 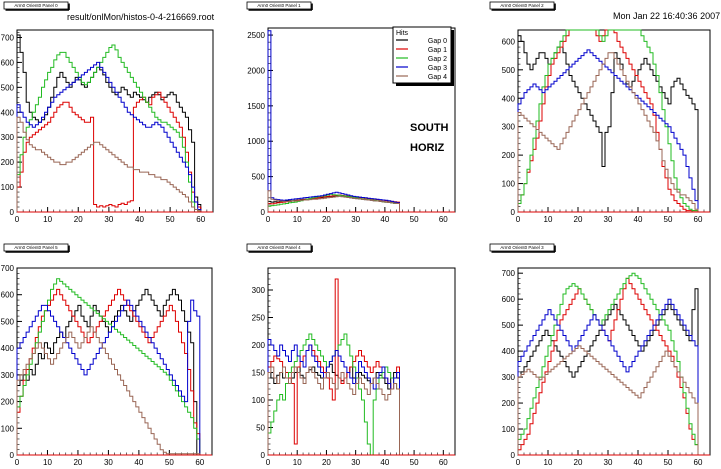 What do you see at coordinates (422, 55) in the screenshot?
I see `legend-box` at bounding box center [422, 55].